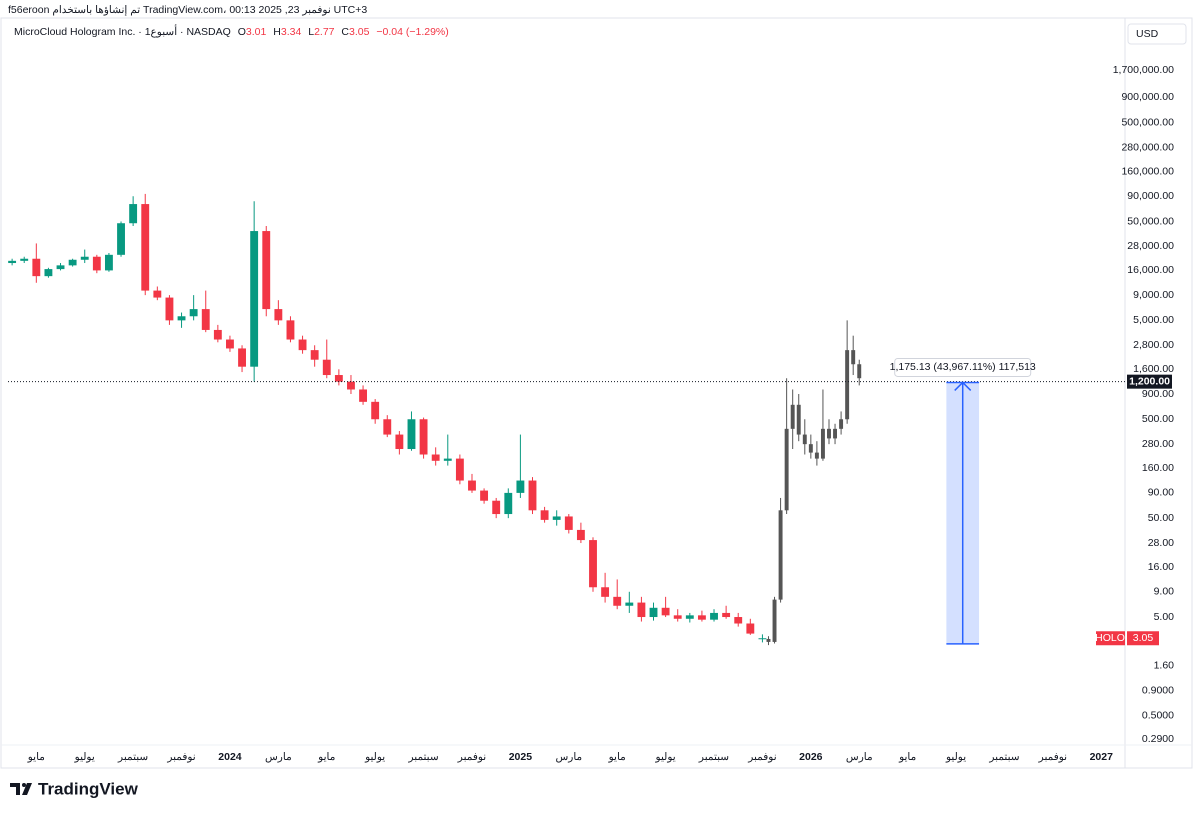  What do you see at coordinates (1150, 270) in the screenshot?
I see `y-tick-label: 16,000.00` at bounding box center [1150, 270].